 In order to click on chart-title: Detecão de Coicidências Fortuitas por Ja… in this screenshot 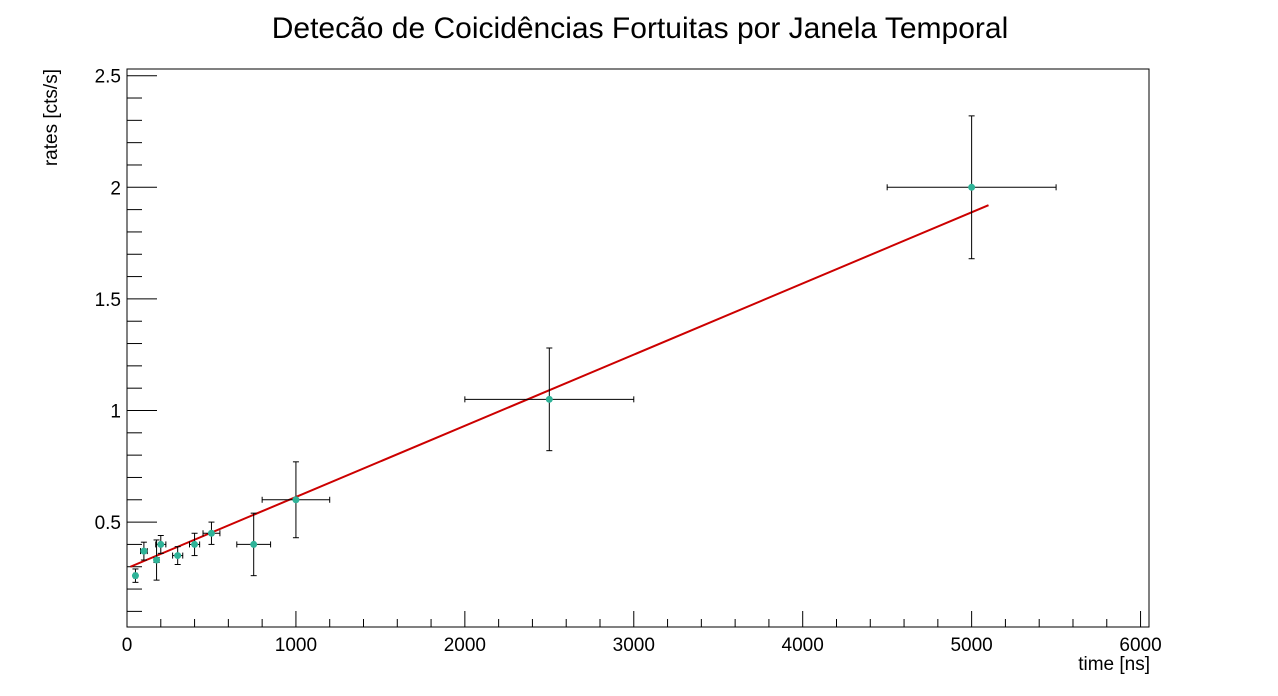, I will do `click(640, 28)`.